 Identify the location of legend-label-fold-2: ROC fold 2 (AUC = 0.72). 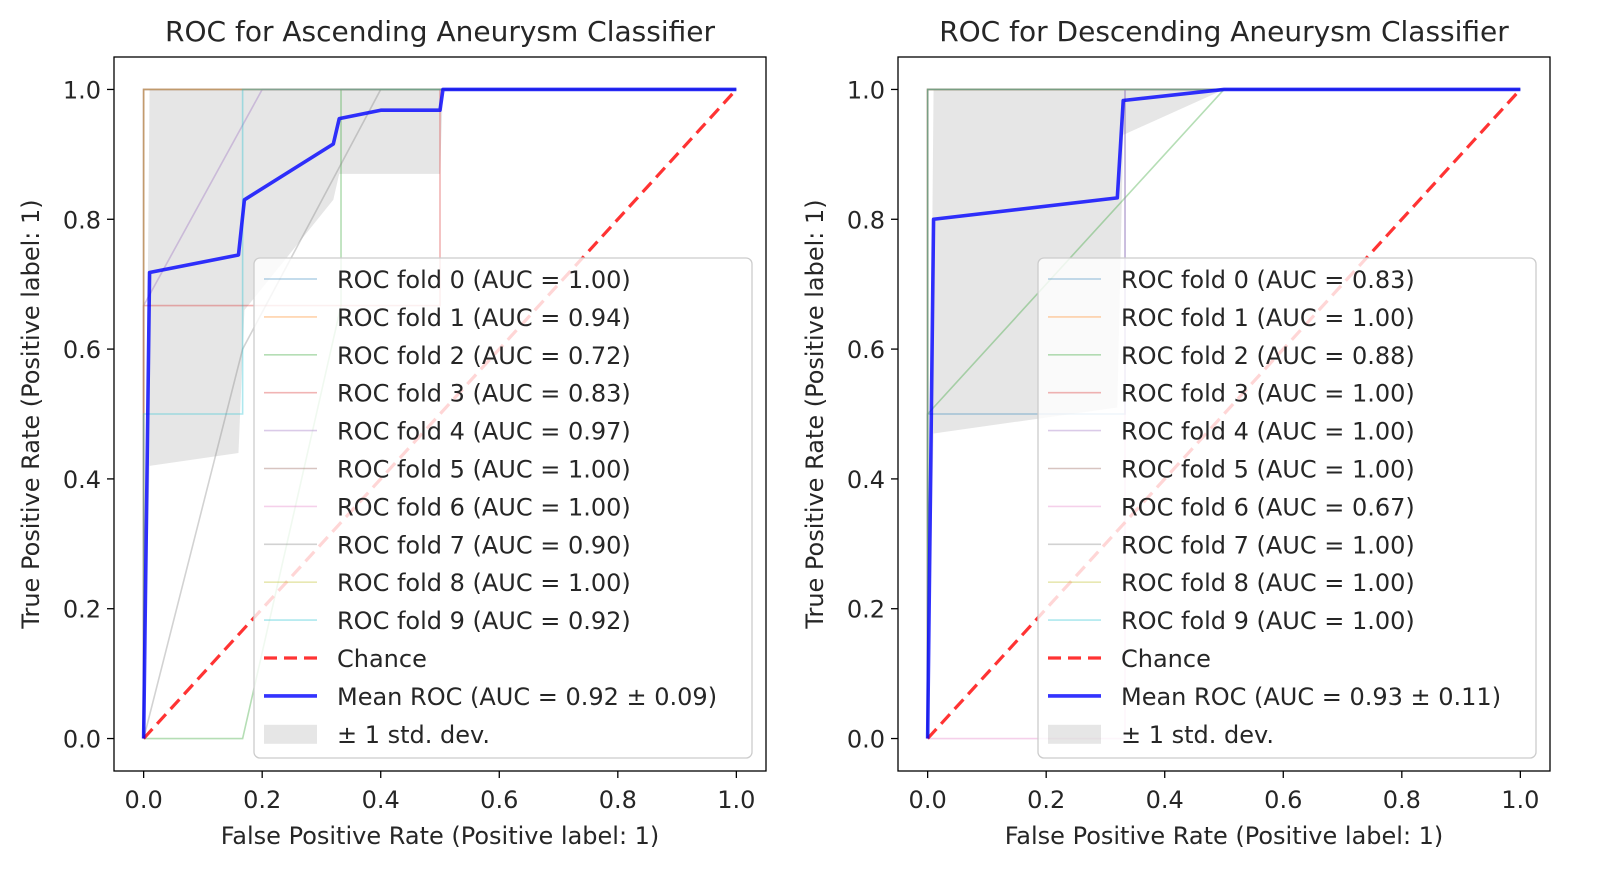
(484, 356).